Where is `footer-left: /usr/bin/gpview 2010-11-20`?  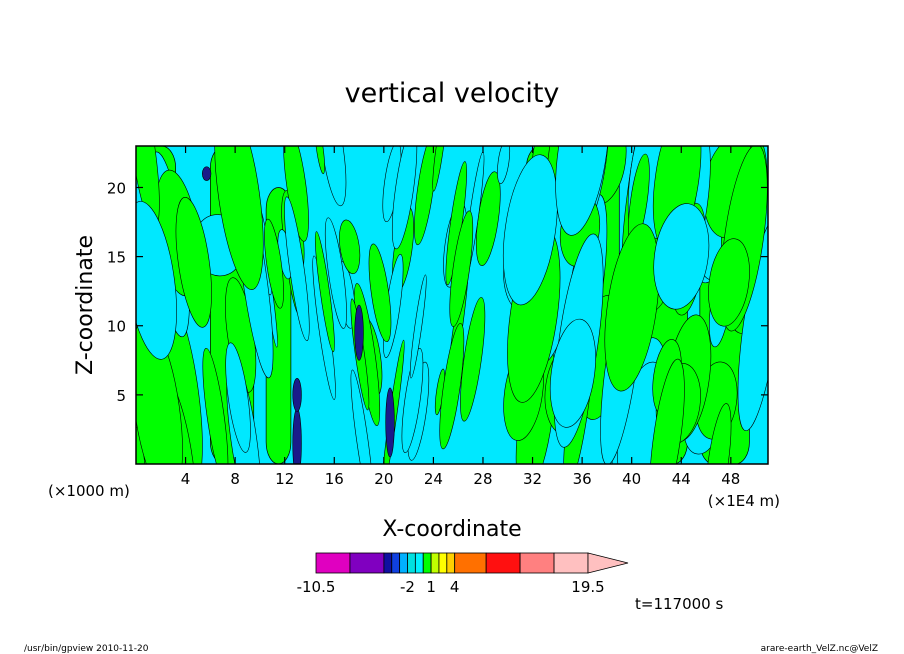
footer-left: /usr/bin/gpview 2010-11-20 is located at coordinates (86, 649).